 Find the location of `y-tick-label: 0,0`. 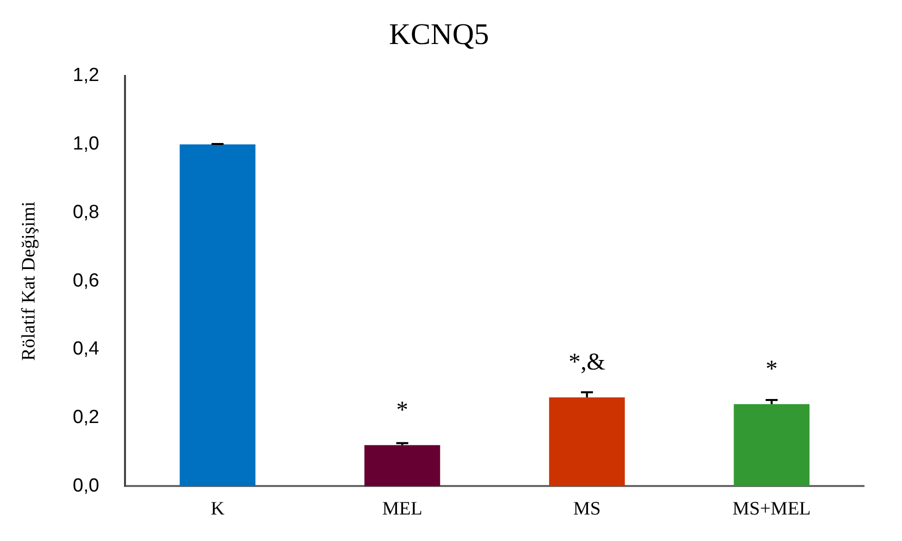

y-tick-label: 0,0 is located at coordinates (86, 485).